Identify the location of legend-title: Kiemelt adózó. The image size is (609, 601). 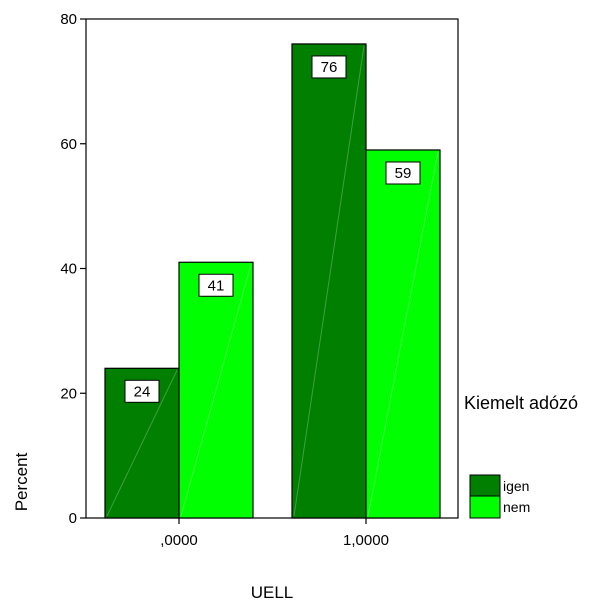
(521, 403).